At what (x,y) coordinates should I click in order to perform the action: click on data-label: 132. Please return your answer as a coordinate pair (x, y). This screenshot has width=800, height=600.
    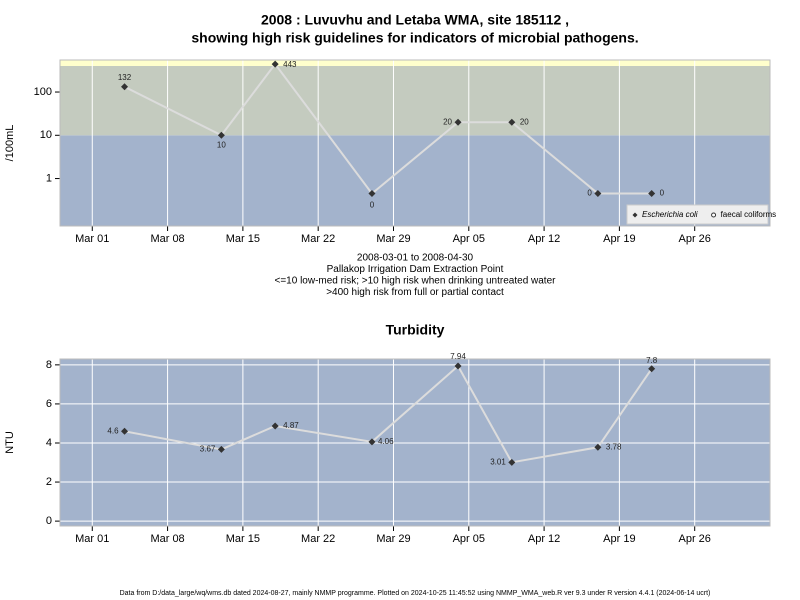
    Looking at the image, I should click on (125, 77).